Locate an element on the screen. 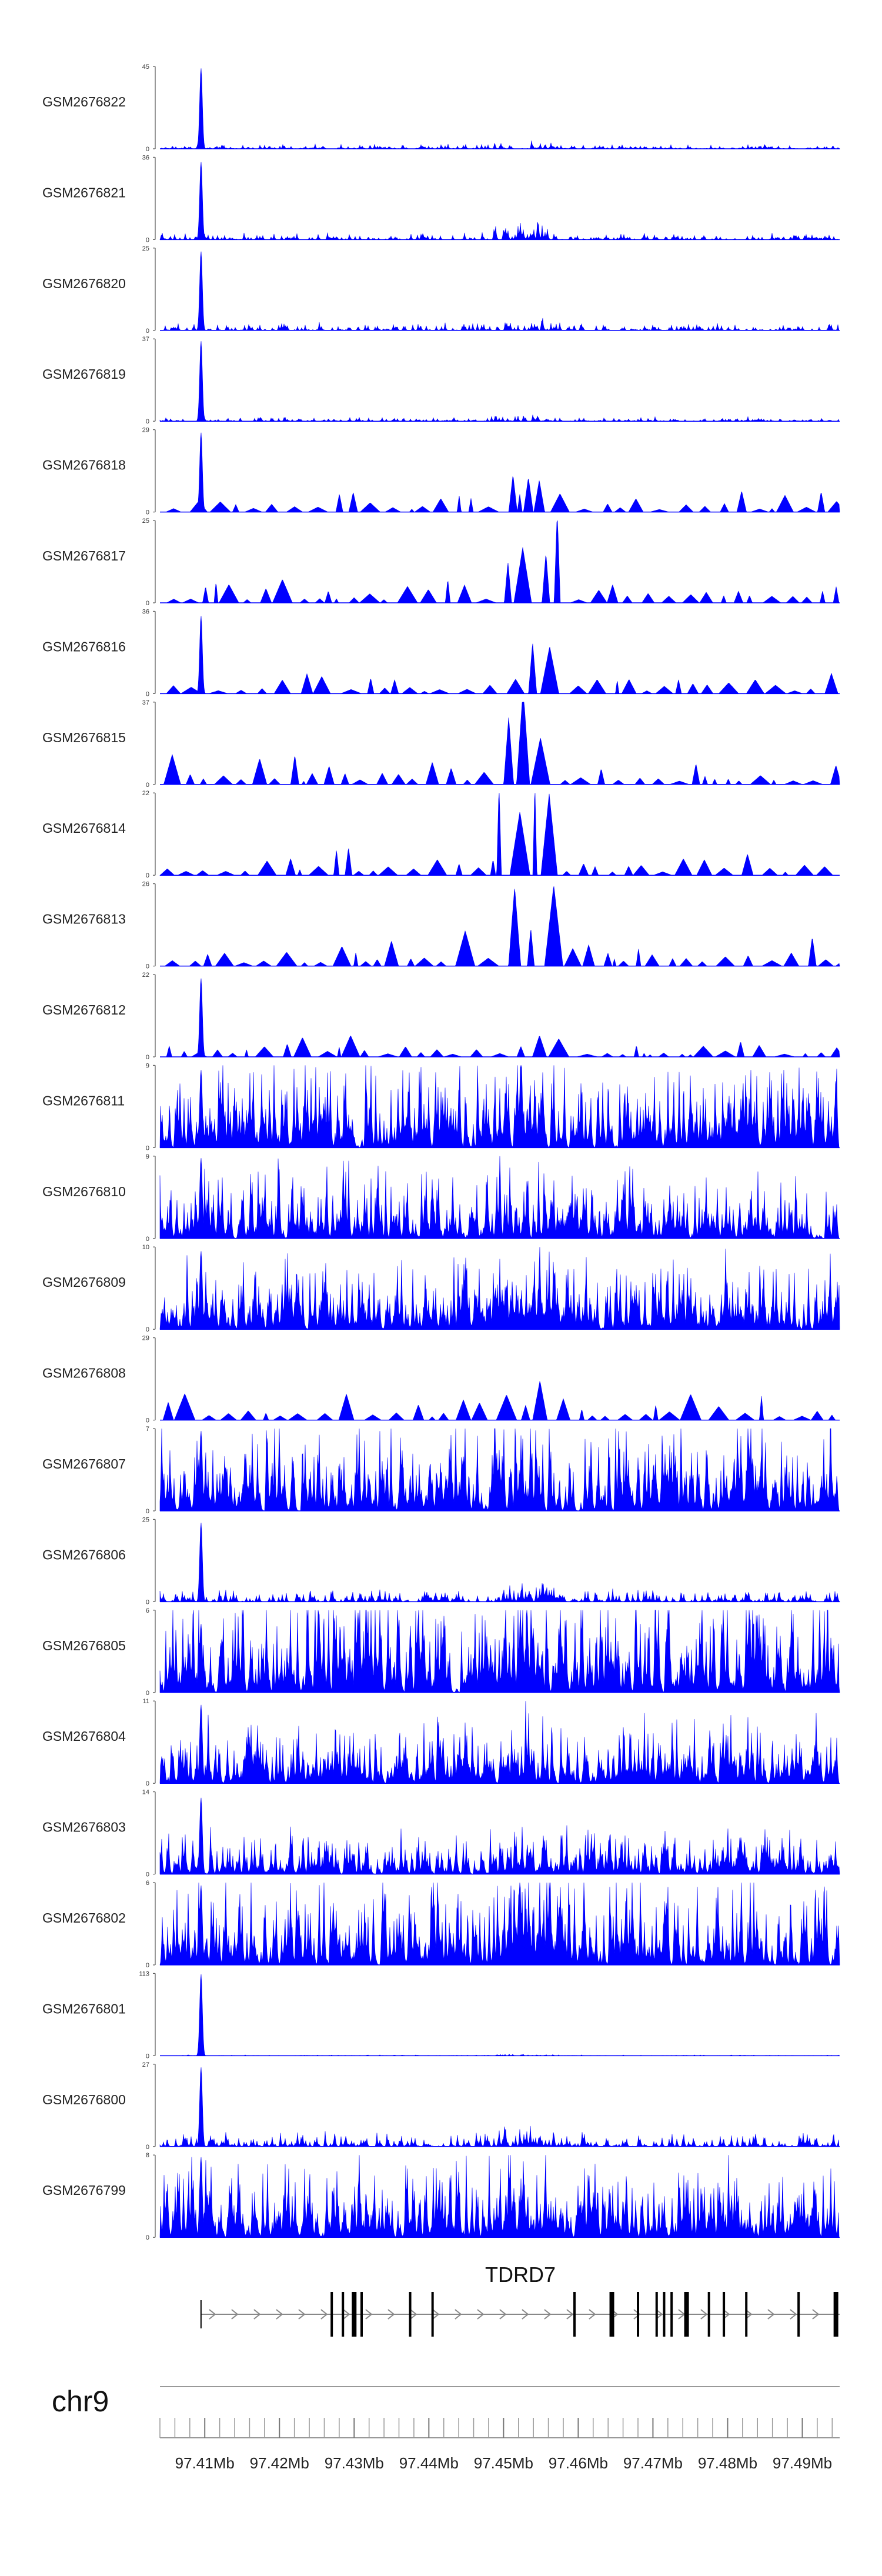  coverage-track-GSM2676817: GSM2676817 25 0 is located at coordinates (441, 562).